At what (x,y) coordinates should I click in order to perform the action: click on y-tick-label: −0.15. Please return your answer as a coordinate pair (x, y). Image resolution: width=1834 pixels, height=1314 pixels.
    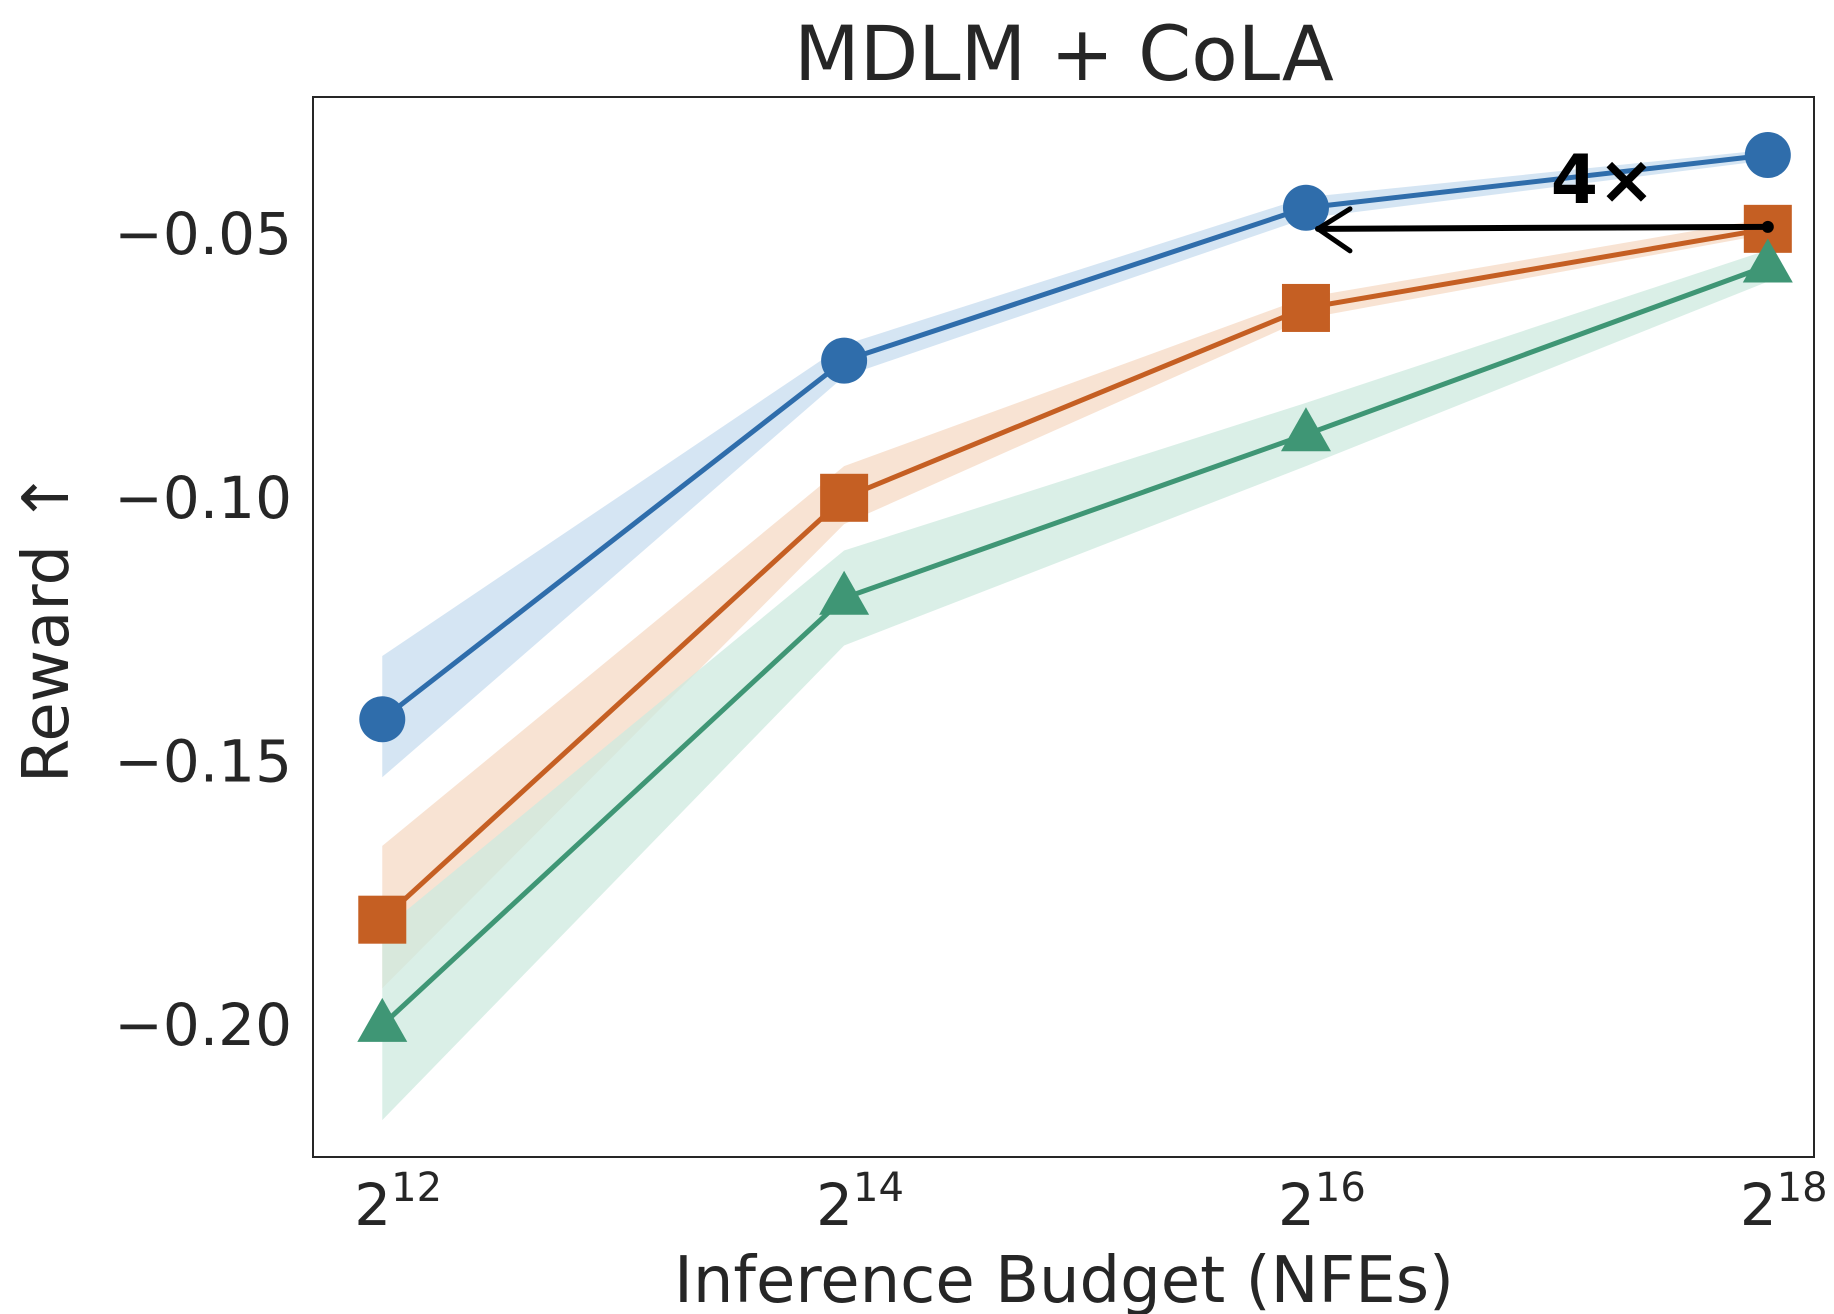
    Looking at the image, I should click on (203, 761).